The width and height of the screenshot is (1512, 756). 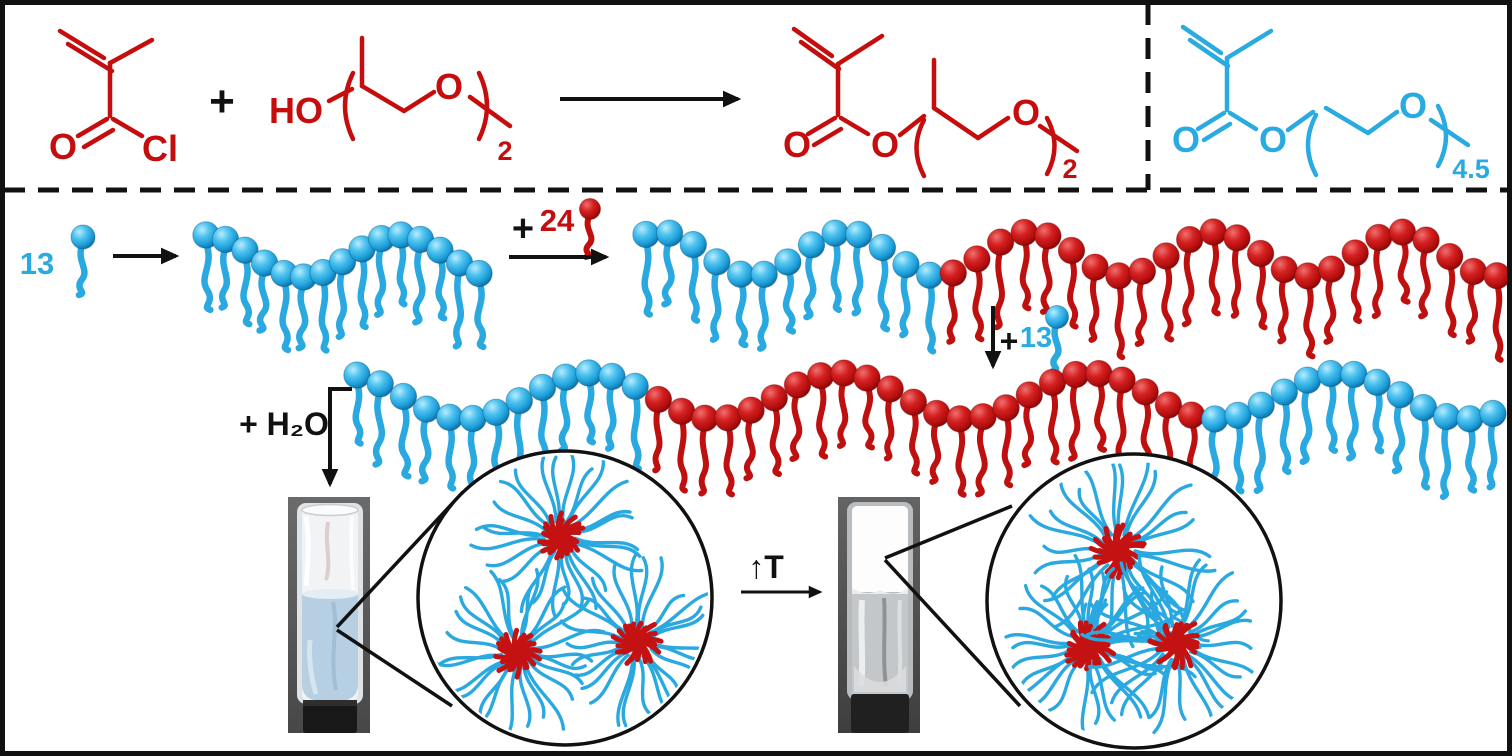 What do you see at coordinates (1471, 169) in the screenshot?
I see `repeat-subscript: 4.5` at bounding box center [1471, 169].